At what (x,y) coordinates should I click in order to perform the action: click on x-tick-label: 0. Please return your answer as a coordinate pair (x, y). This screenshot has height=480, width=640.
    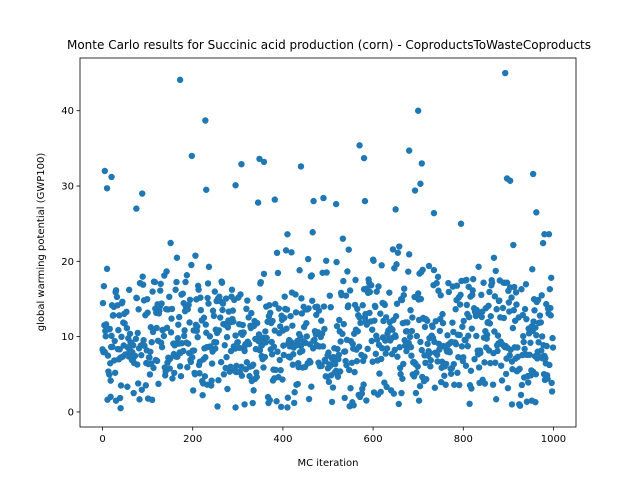
    Looking at the image, I should click on (102, 439).